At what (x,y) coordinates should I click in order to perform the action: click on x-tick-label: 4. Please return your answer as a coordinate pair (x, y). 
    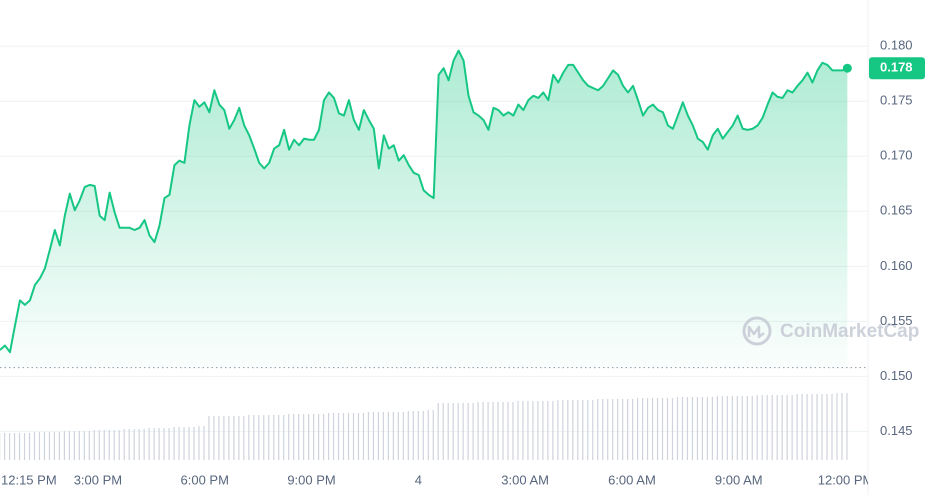
    Looking at the image, I should click on (418, 479).